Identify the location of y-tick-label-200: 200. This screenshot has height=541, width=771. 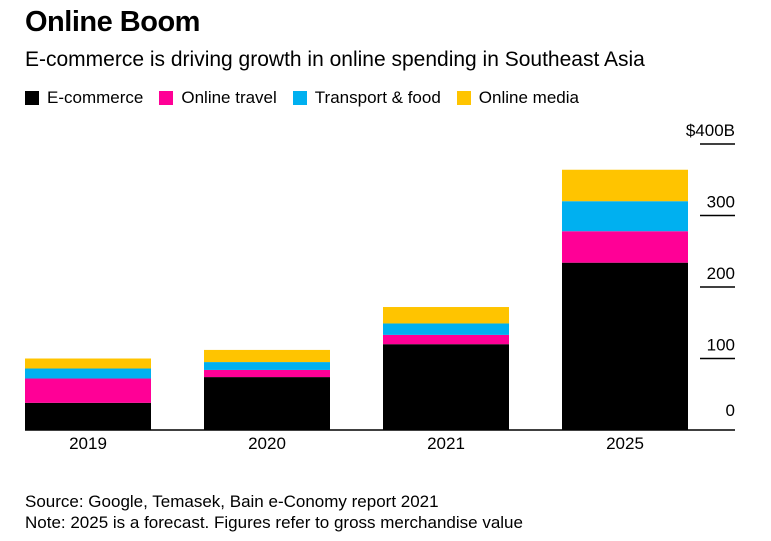
(721, 273).